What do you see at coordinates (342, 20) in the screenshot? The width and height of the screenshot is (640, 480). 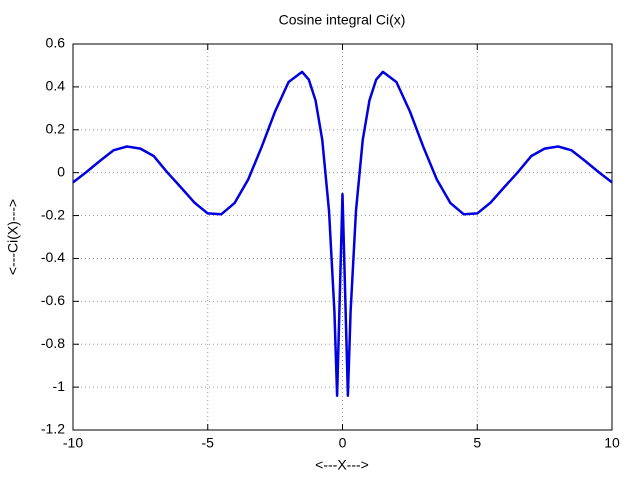 I see `chart-title: Cosine integral Ci(x)` at bounding box center [342, 20].